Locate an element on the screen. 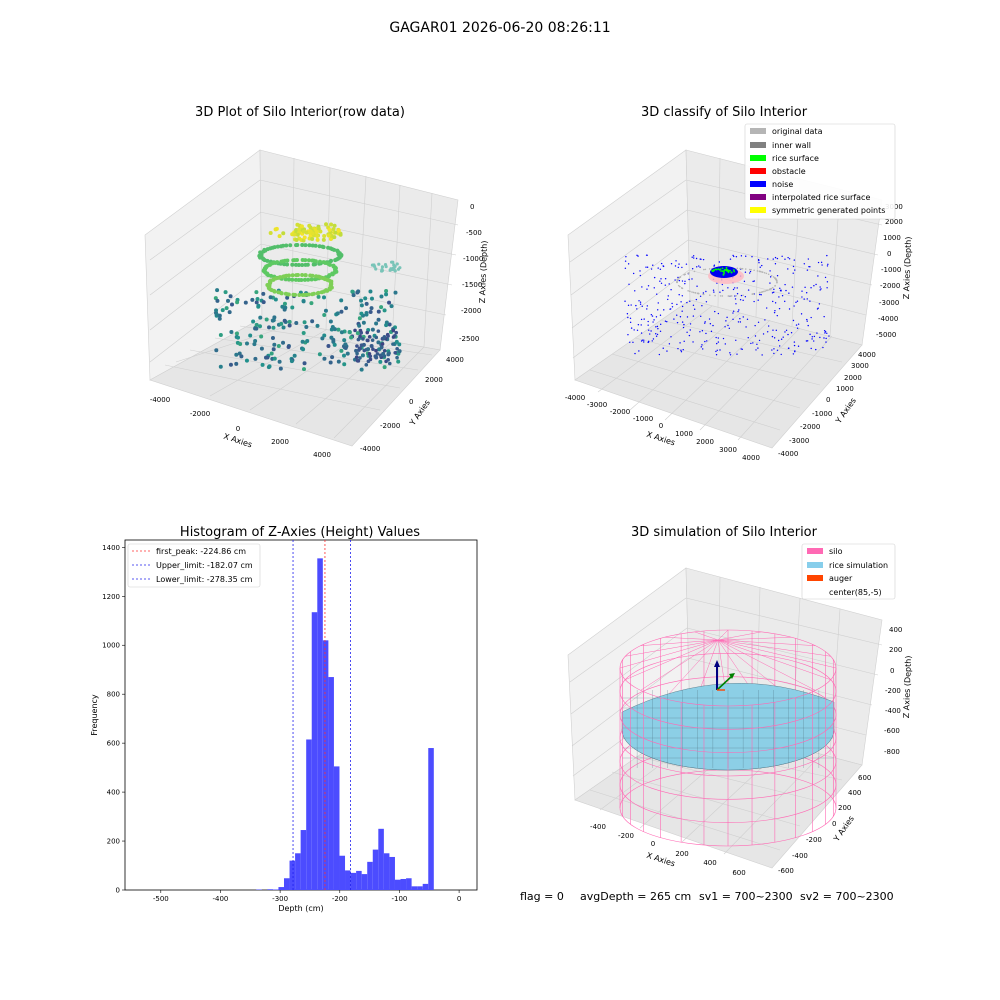  panel-raw-3d-x-ticks: -4000 -2000 0 2000 4000 is located at coordinates (240, 427).